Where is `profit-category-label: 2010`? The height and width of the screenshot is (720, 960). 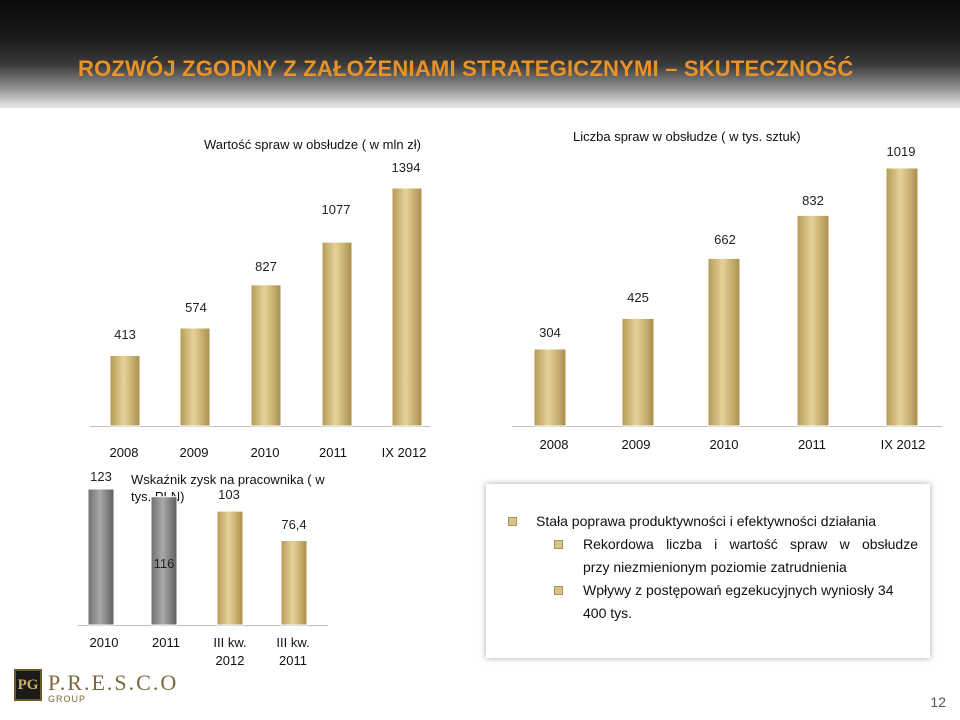 profit-category-label: 2010 is located at coordinates (104, 642).